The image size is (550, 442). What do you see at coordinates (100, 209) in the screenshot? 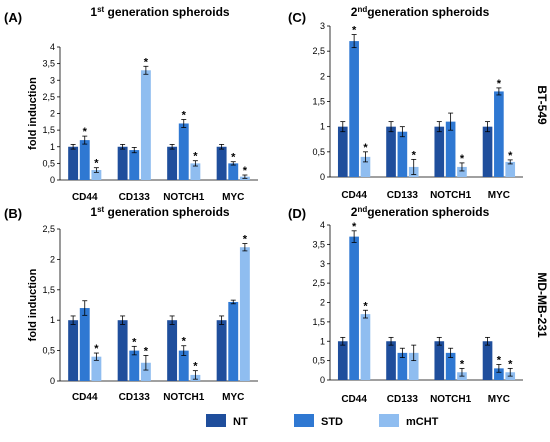
I see `chart-title-superscript: st` at bounding box center [100, 209].